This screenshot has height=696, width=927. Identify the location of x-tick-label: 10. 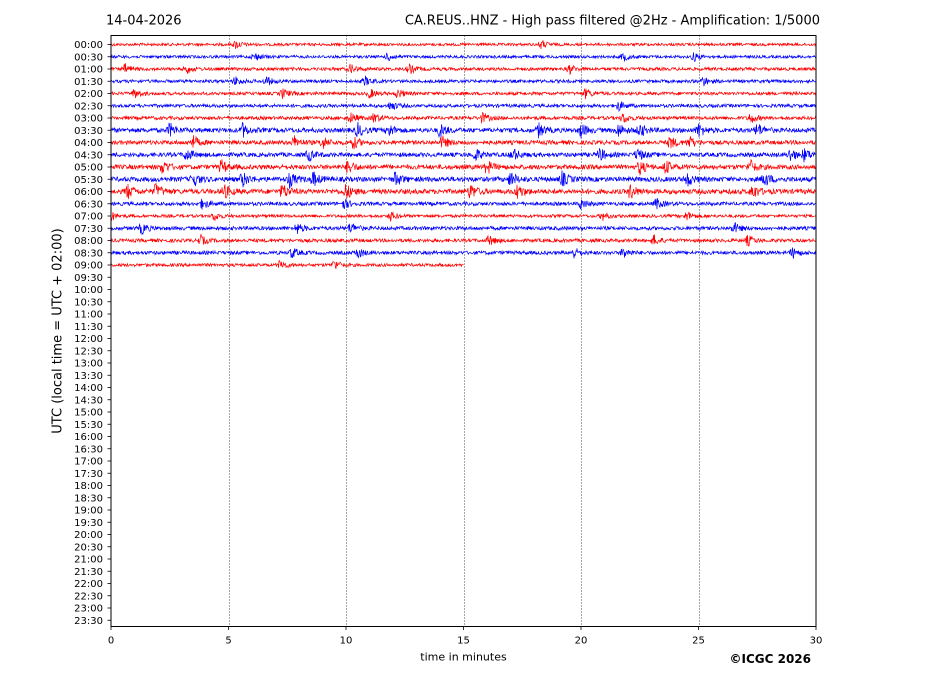
(346, 641).